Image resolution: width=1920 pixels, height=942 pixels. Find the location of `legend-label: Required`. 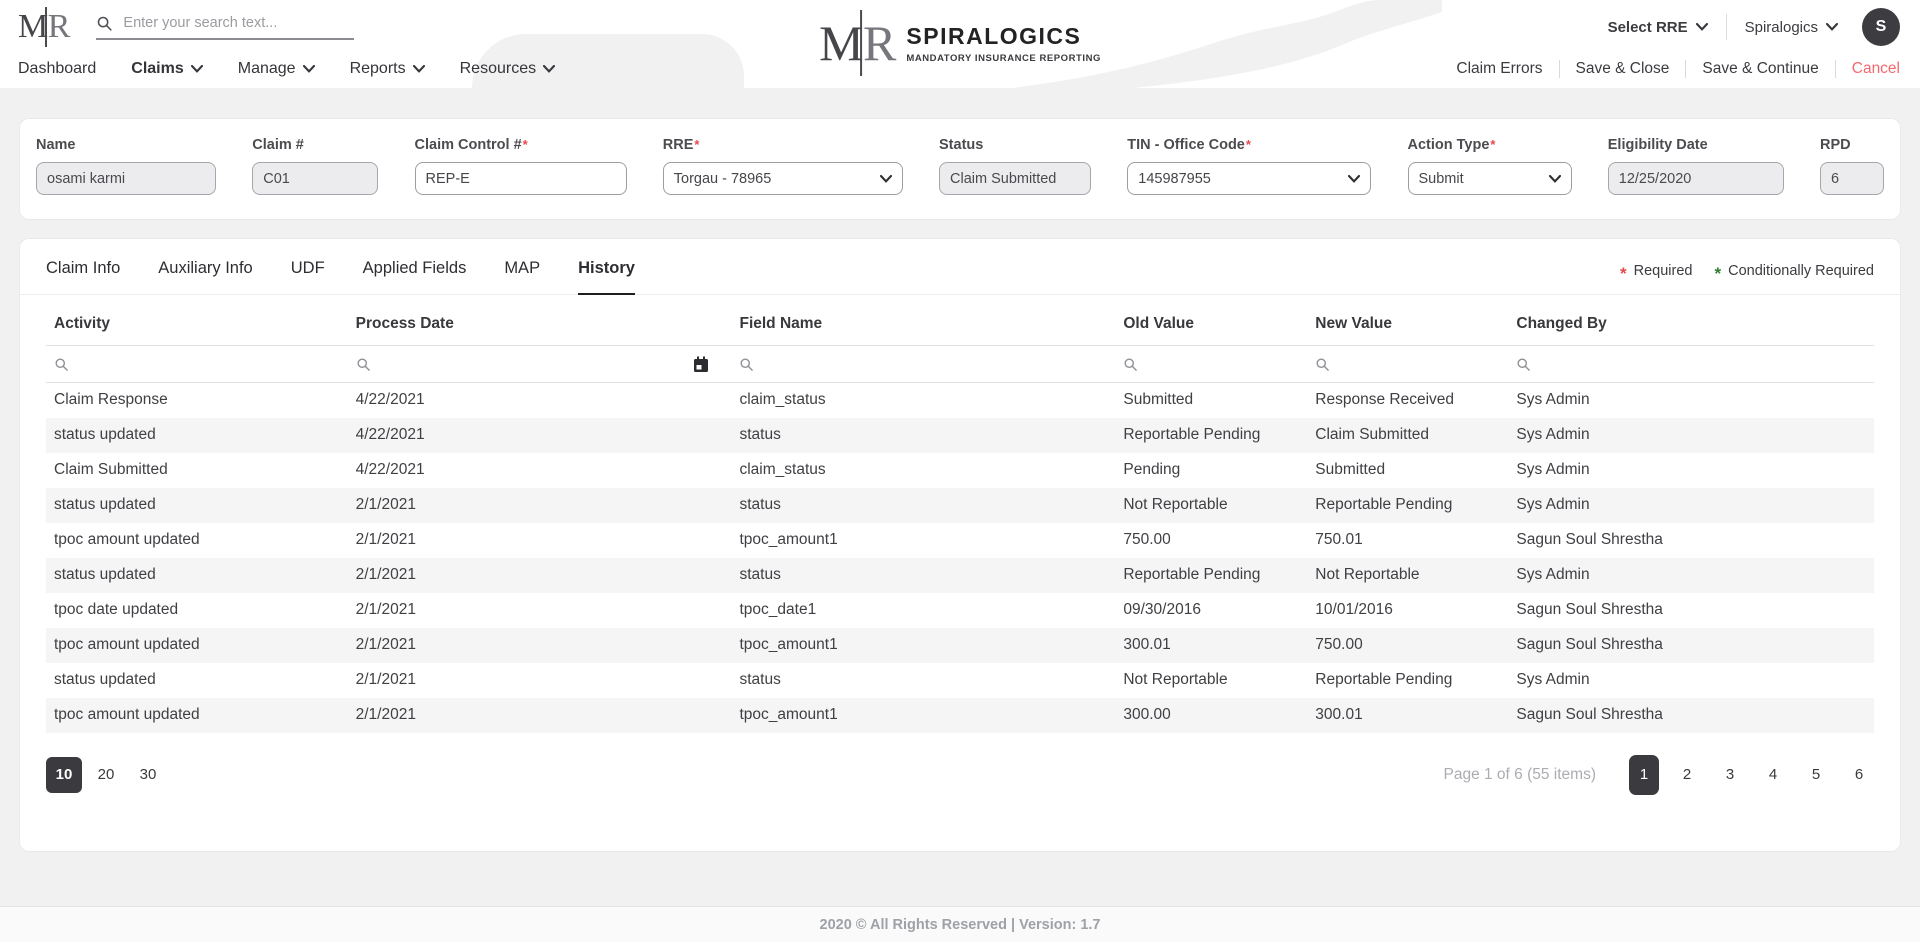

legend-label: Required is located at coordinates (1663, 271).